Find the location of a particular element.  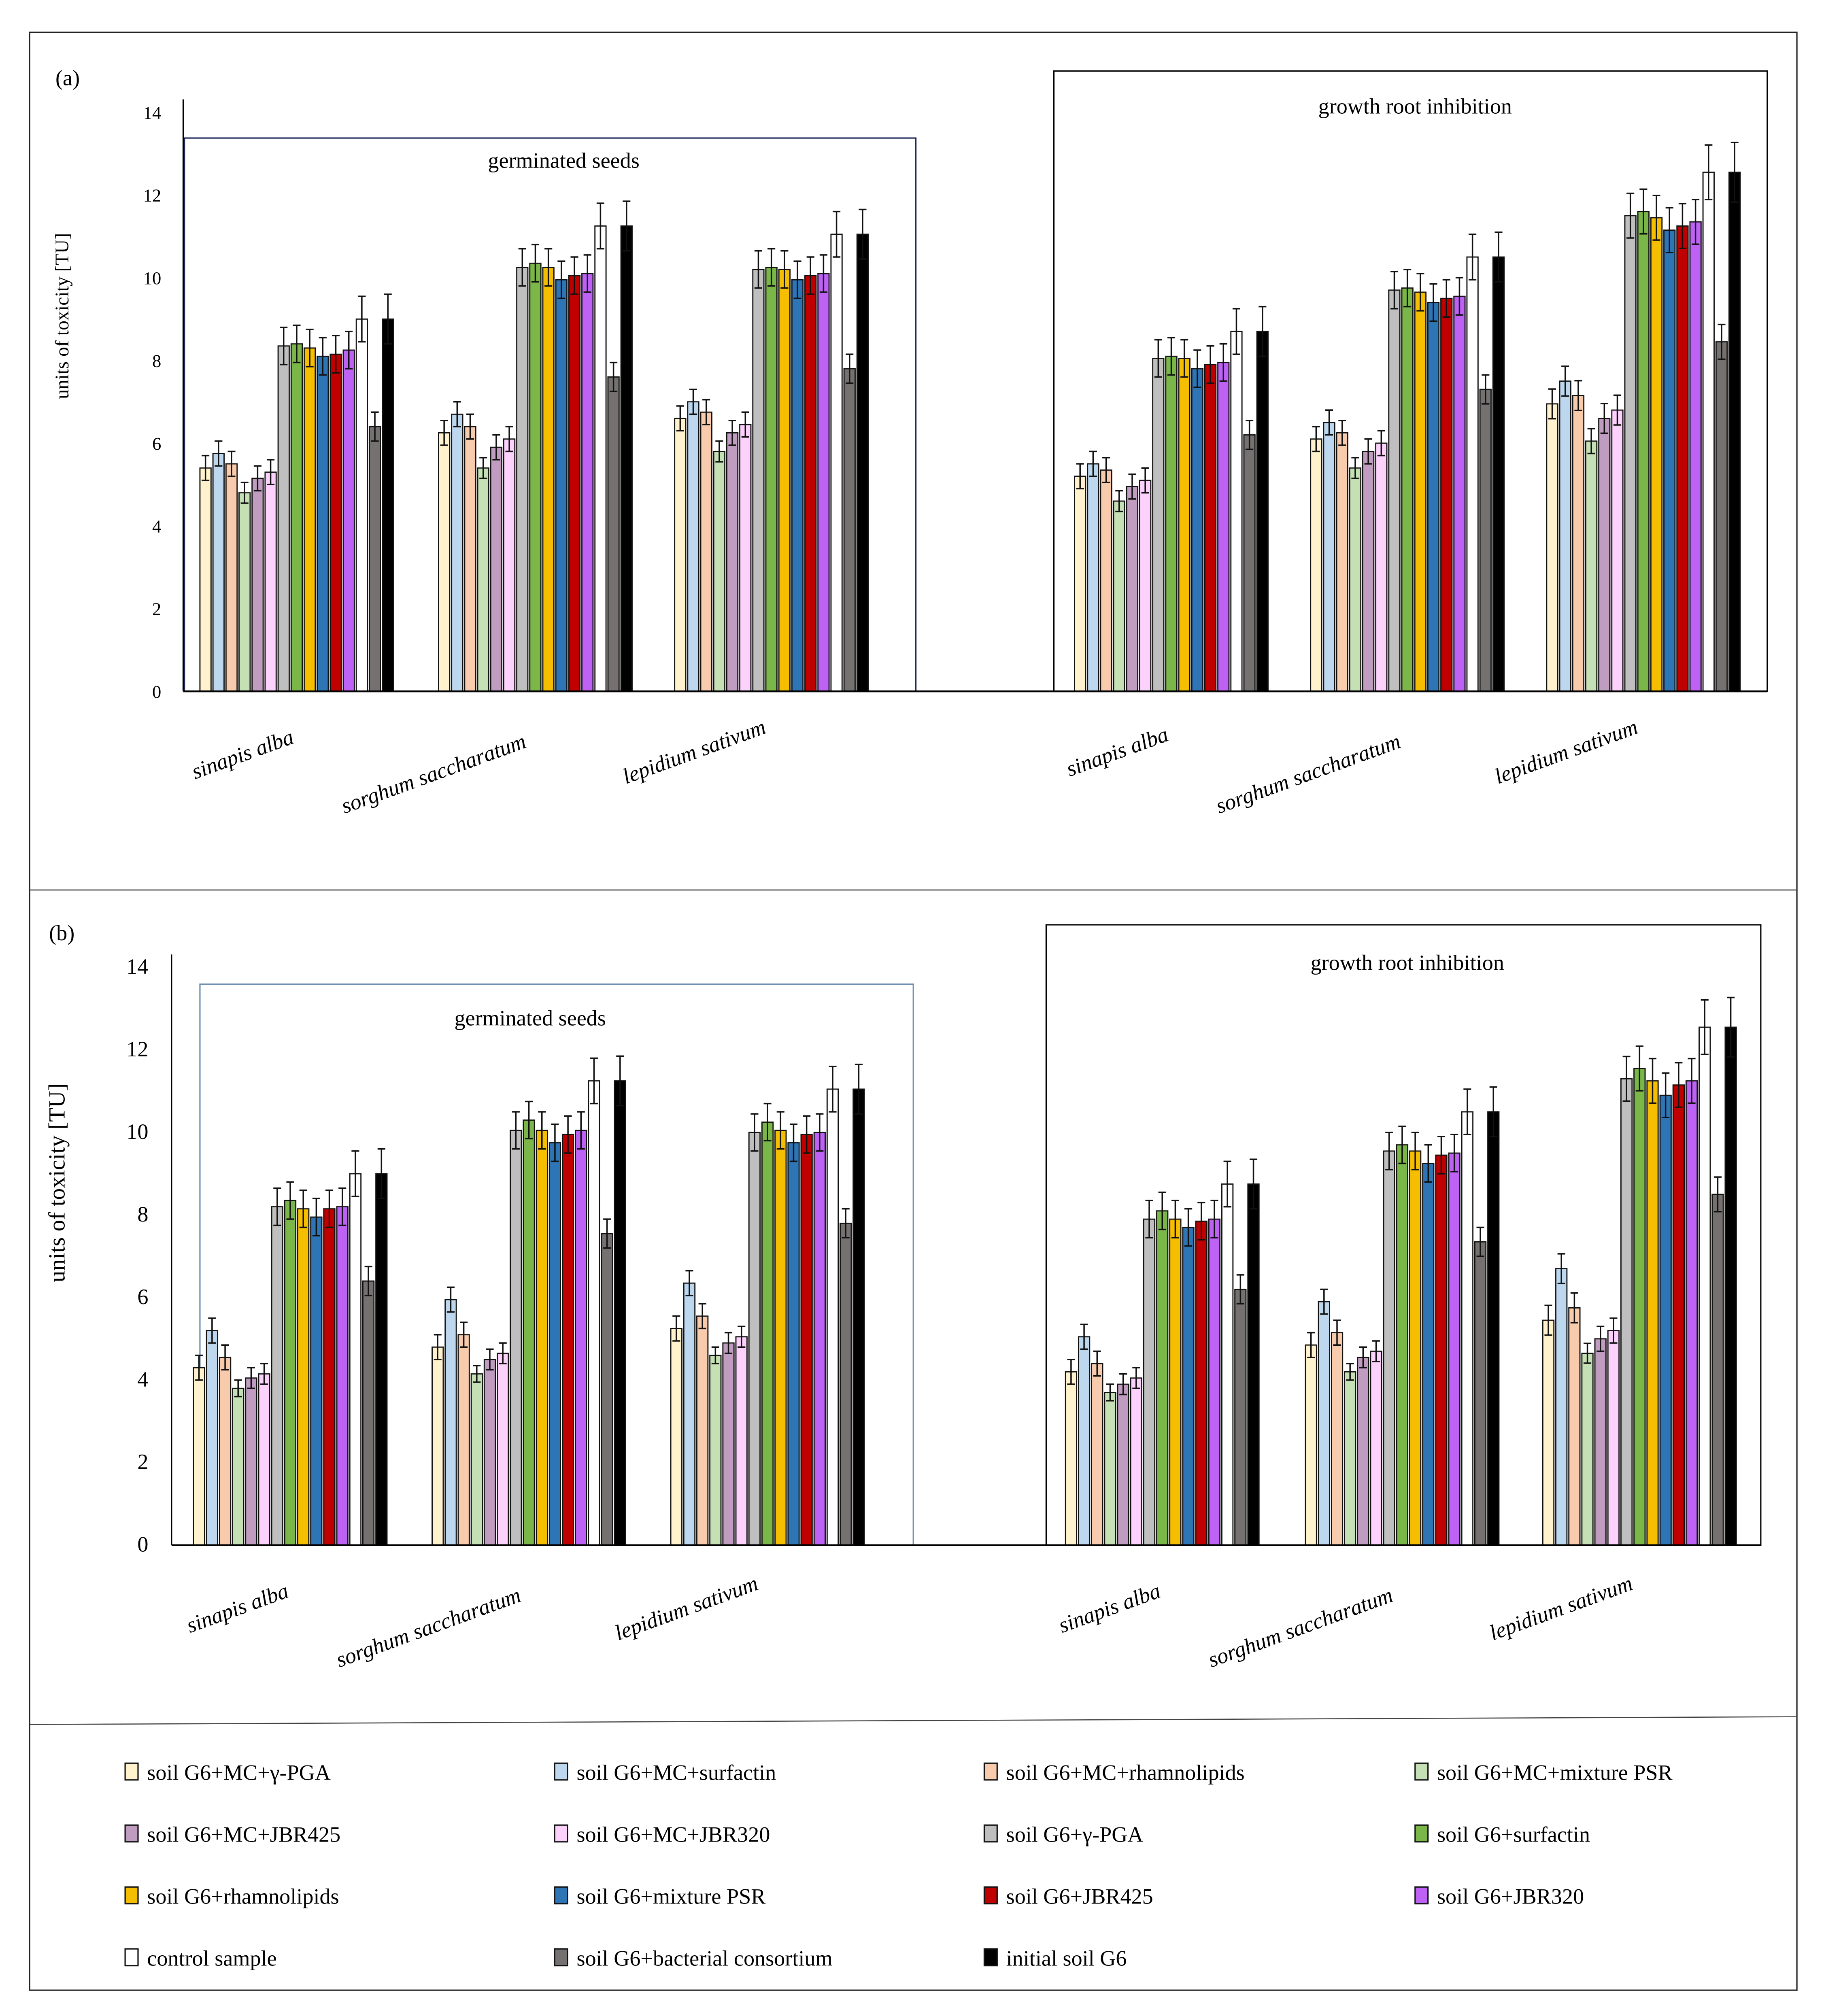

legend-label: soil G6+γ-PGA is located at coordinates (1075, 1835).